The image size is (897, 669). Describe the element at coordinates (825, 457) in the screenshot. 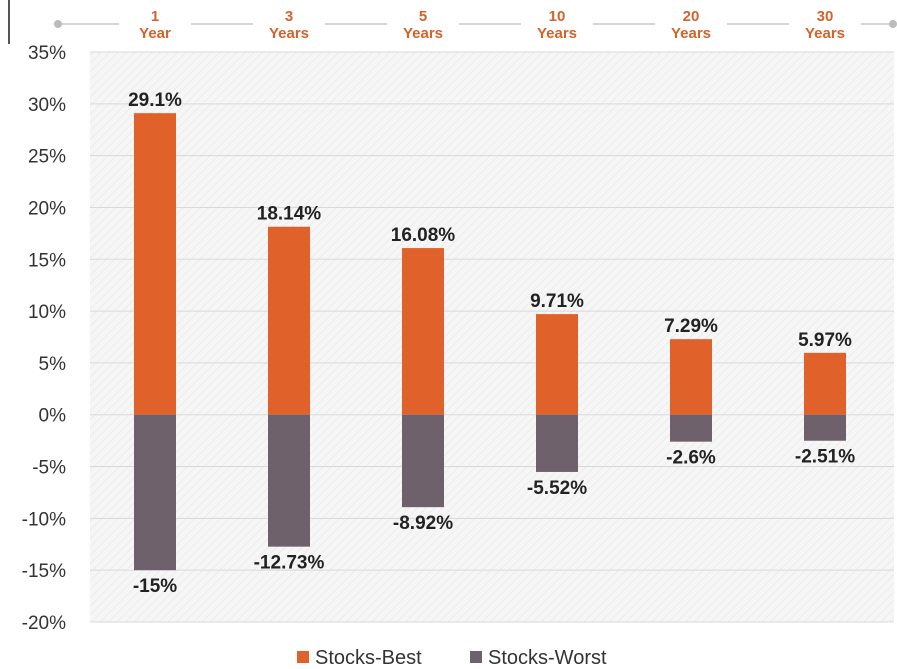

I see `data-label-stocks-worst-5: -2.51%` at that location.